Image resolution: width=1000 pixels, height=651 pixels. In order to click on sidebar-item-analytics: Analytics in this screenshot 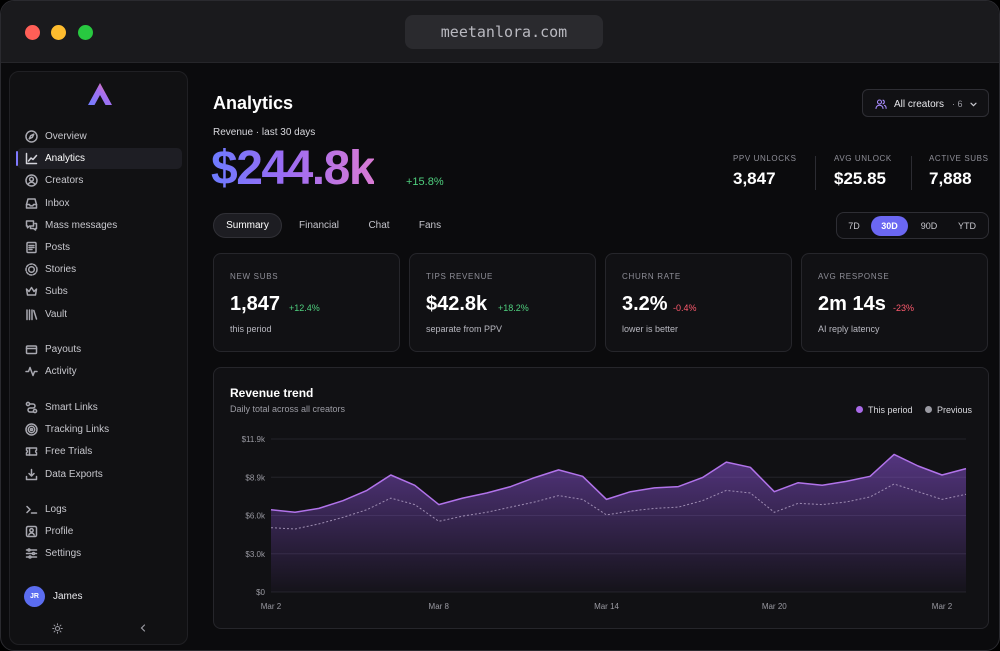, I will do `click(99, 159)`.